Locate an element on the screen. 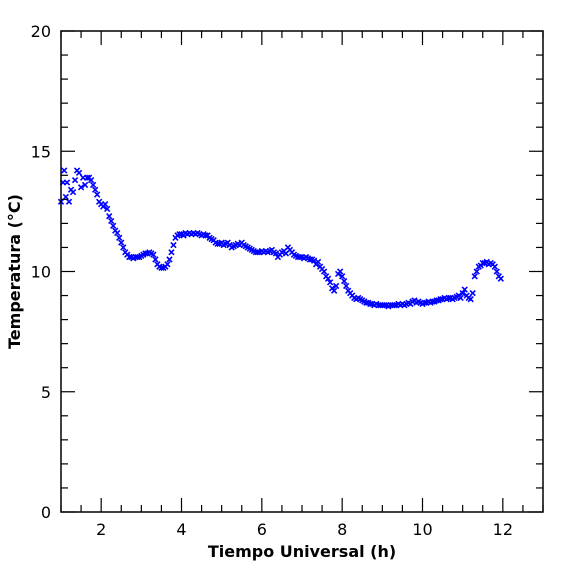 The image size is (574, 574). x-tick-label: 10 is located at coordinates (422, 529).